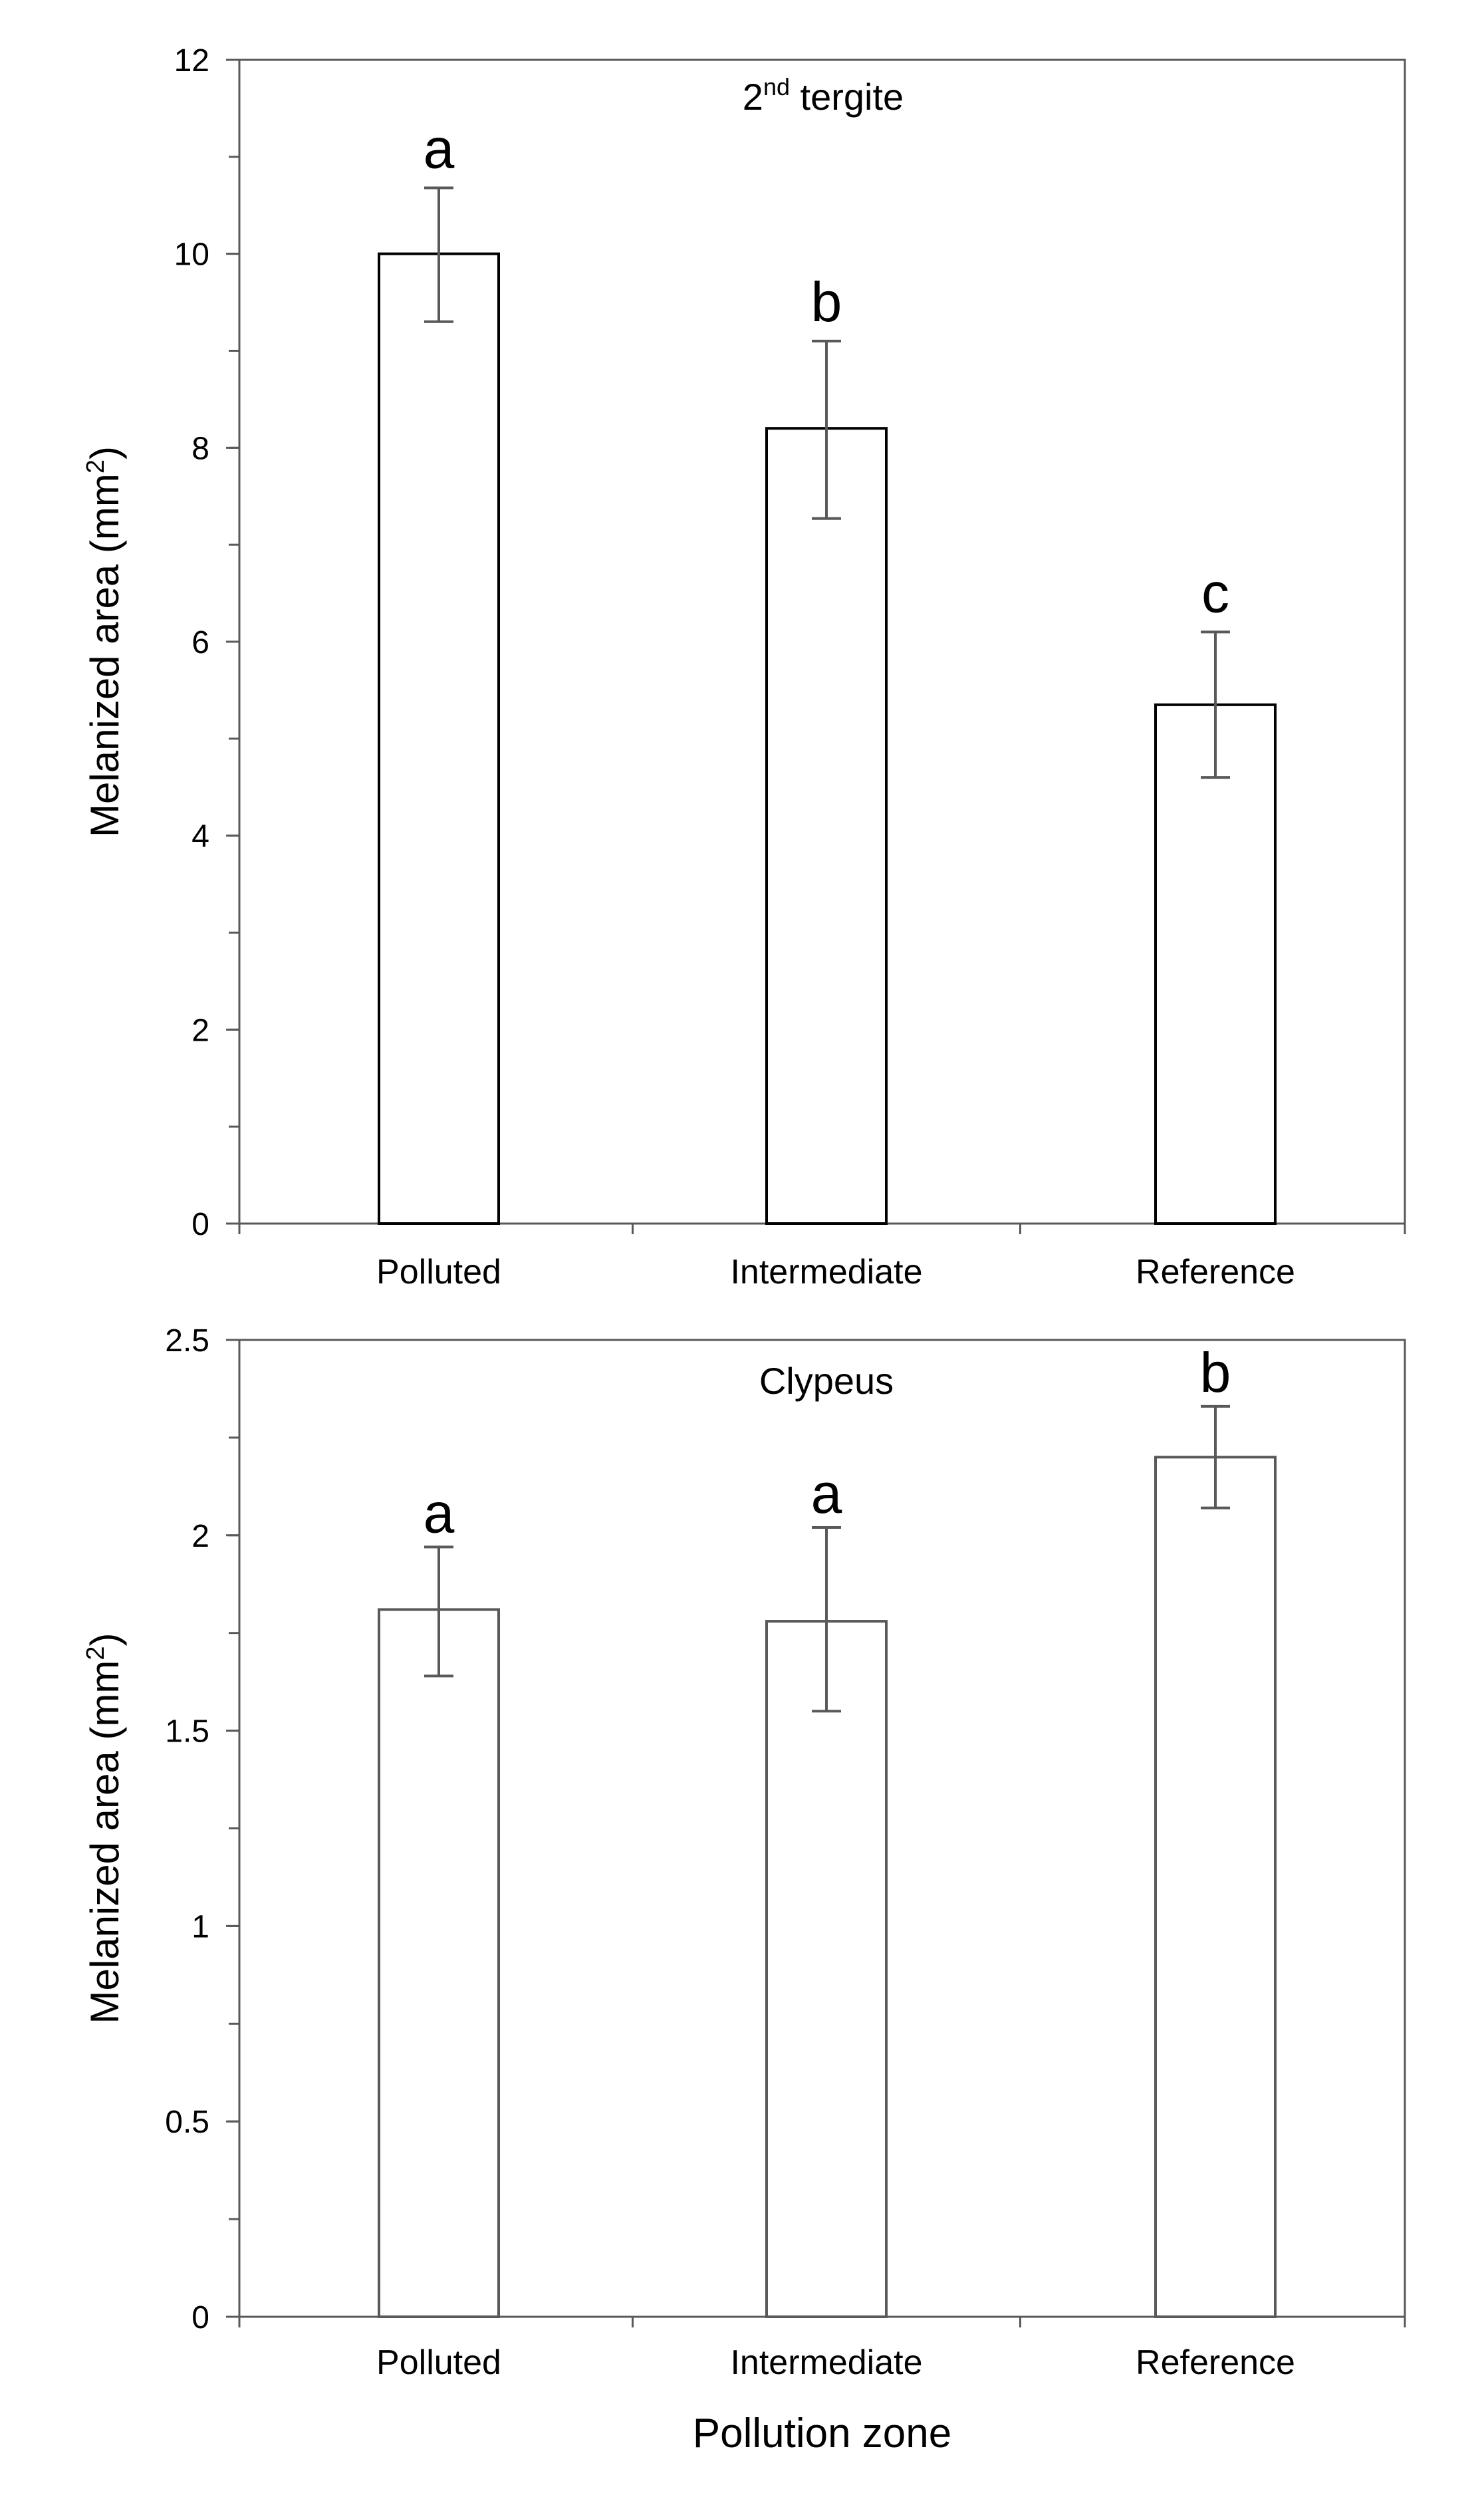 This screenshot has height=2495, width=1484. I want to click on y-tick-label: 12, so click(192, 60).